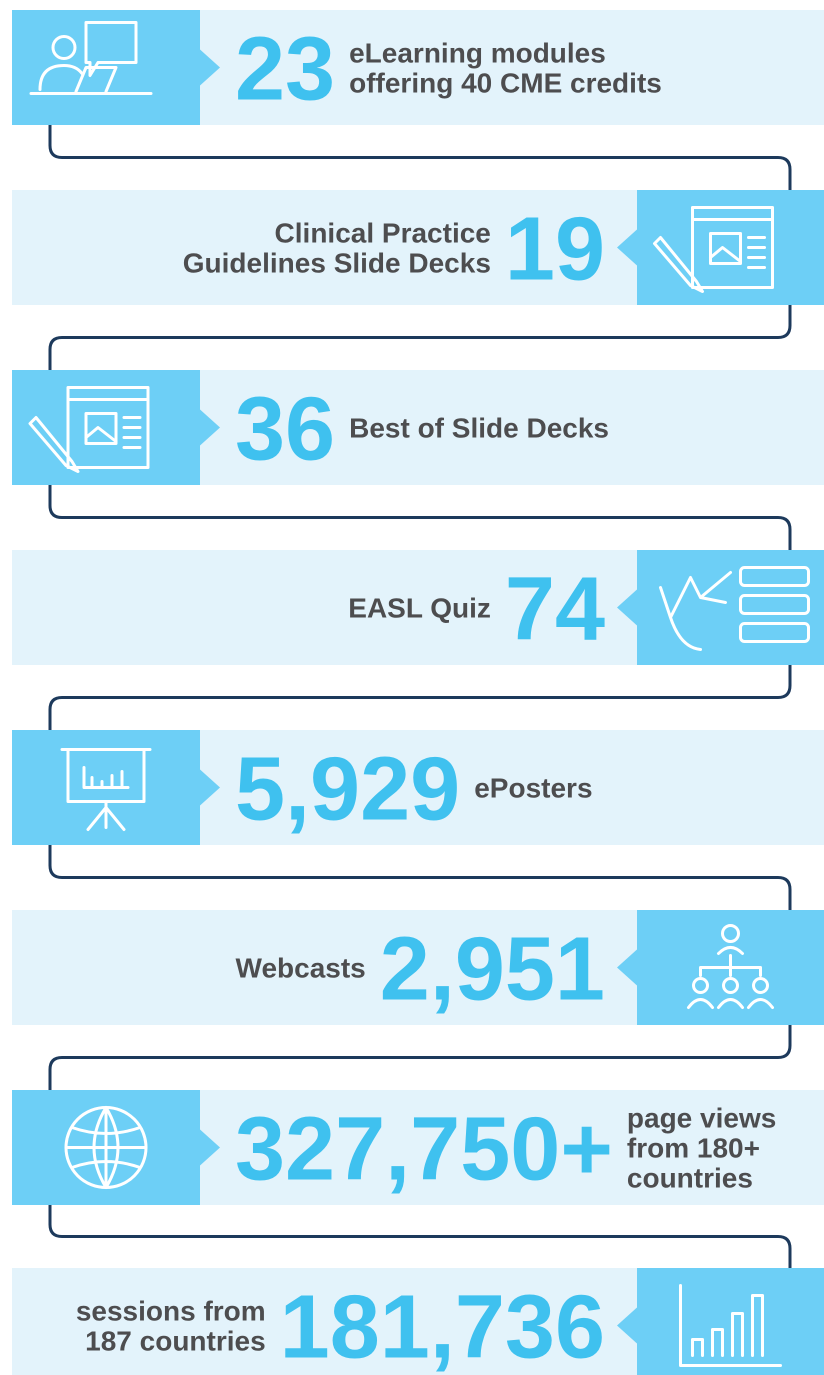 The image size is (824, 1375). What do you see at coordinates (690, 1178) in the screenshot?
I see `stat-label: countries` at bounding box center [690, 1178].